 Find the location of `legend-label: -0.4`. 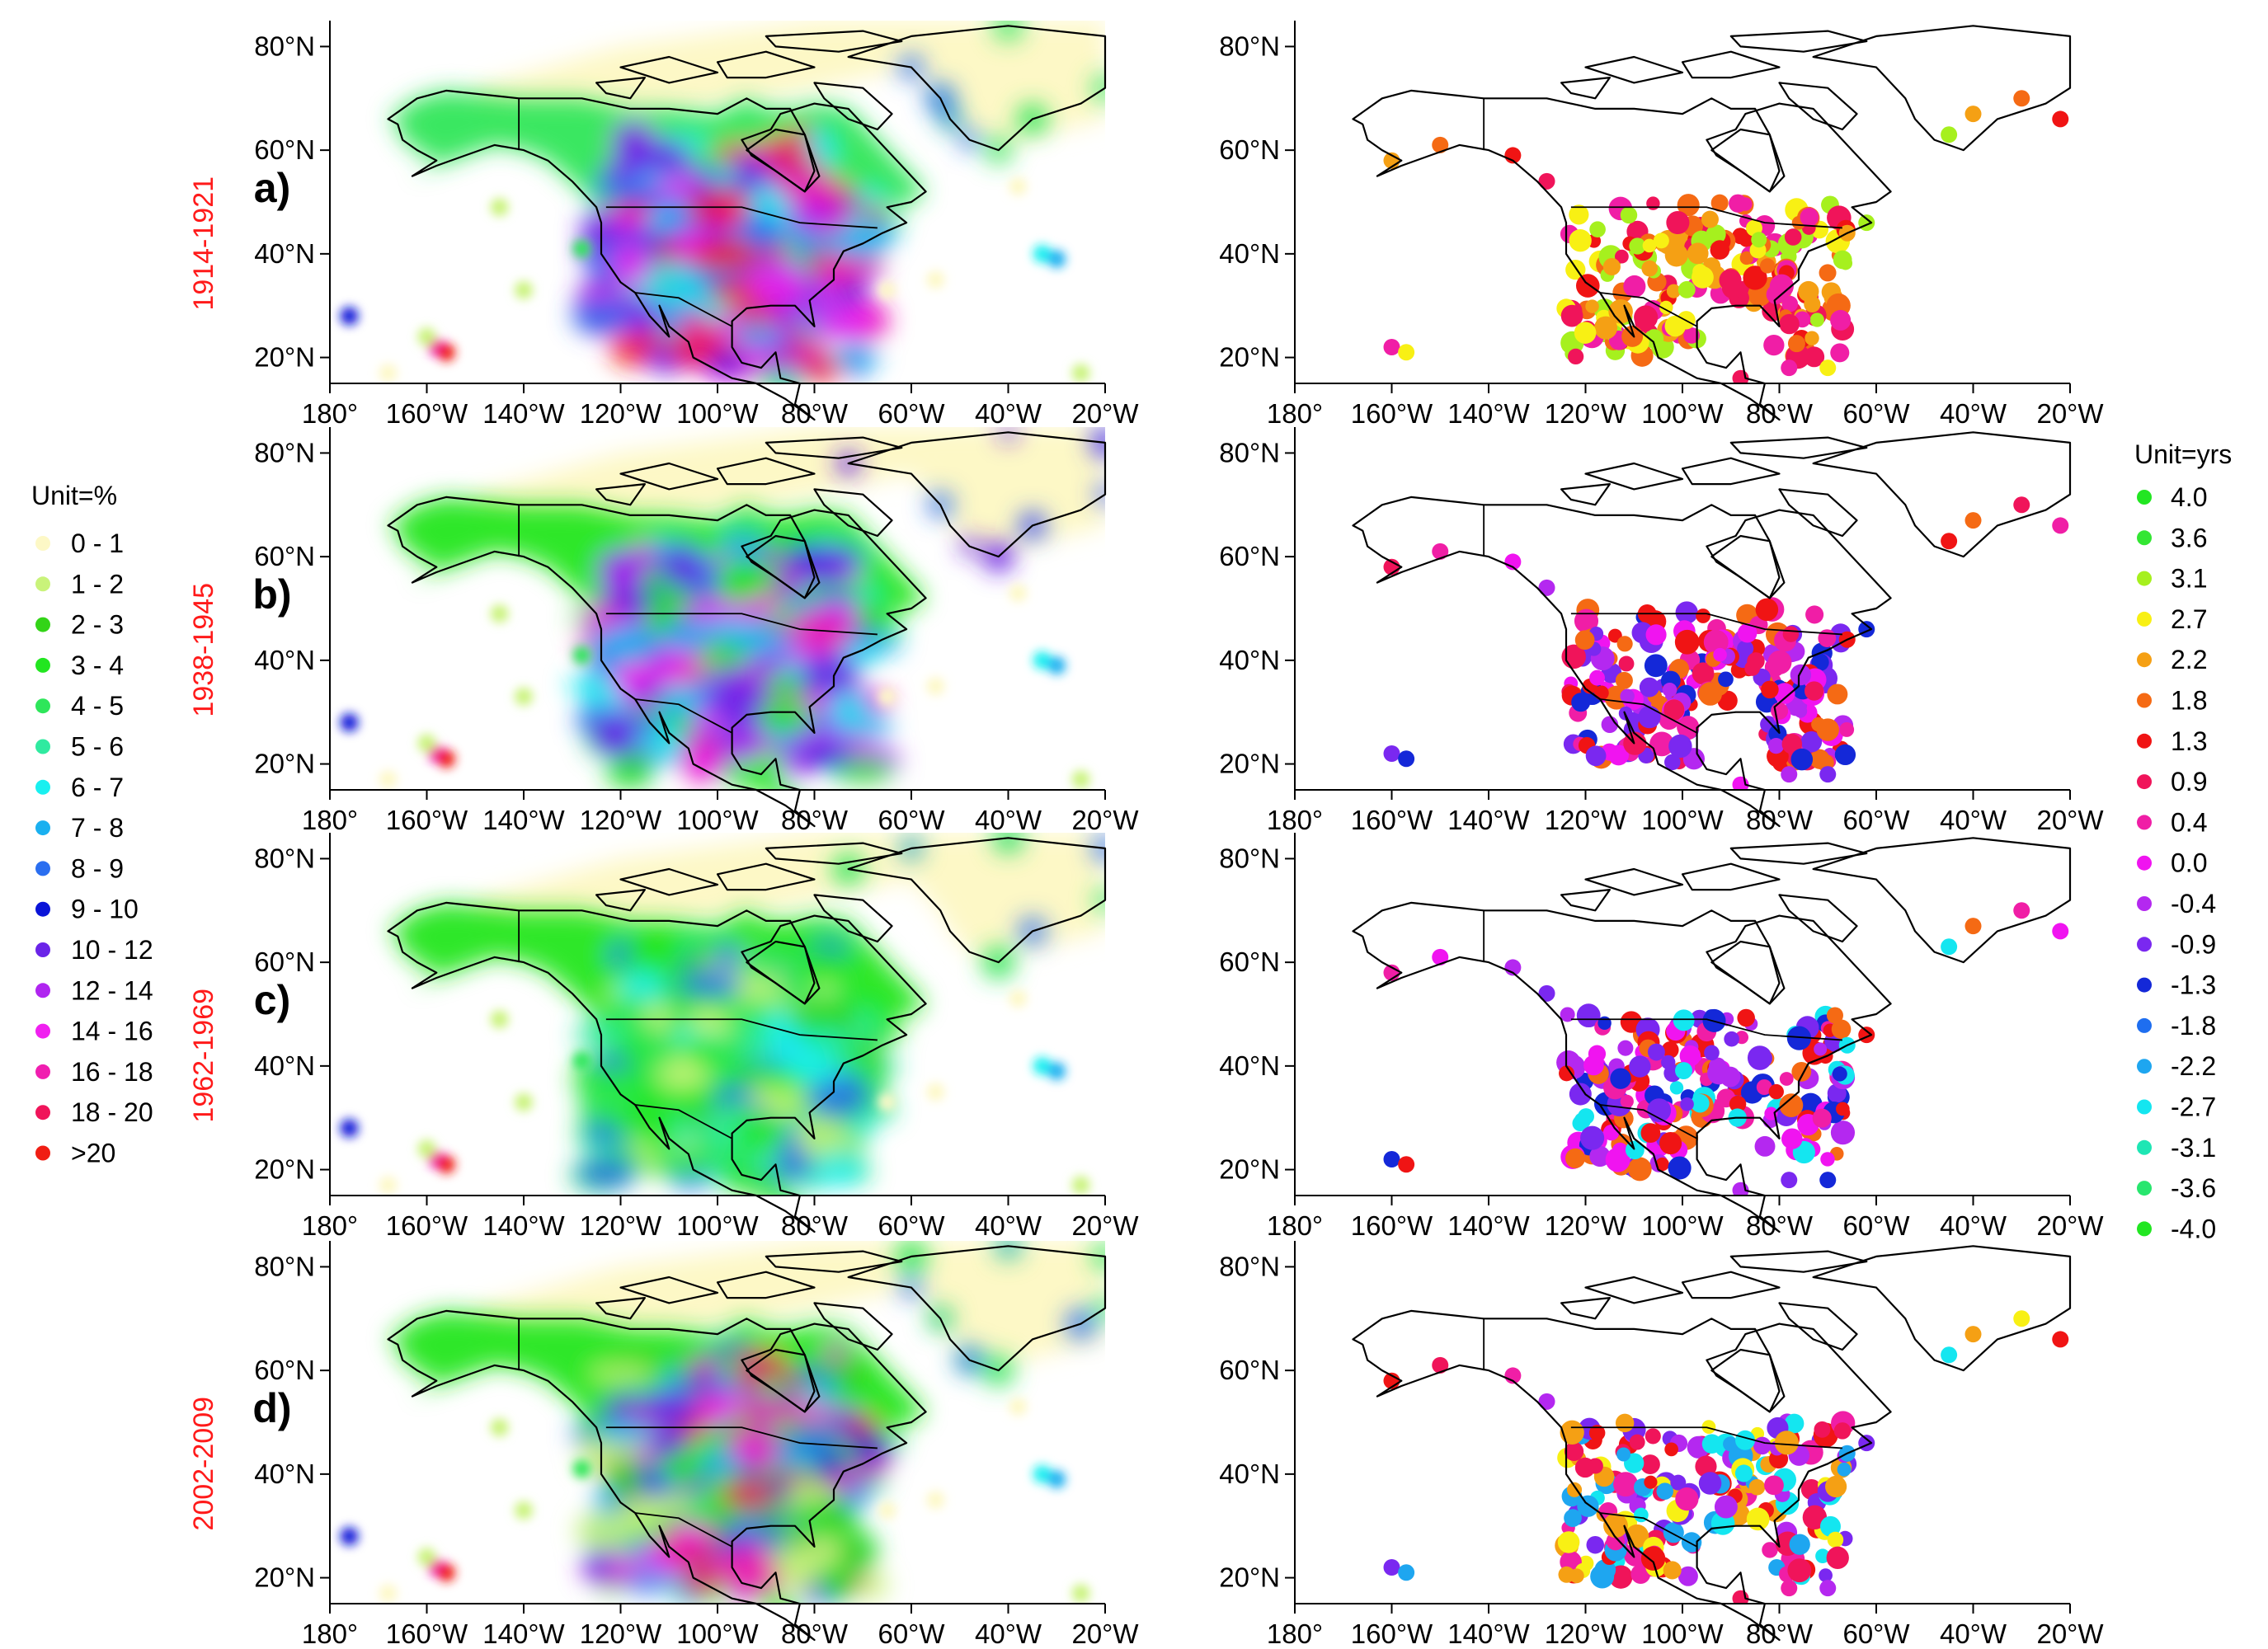

legend-label: -0.4 is located at coordinates (2193, 903).